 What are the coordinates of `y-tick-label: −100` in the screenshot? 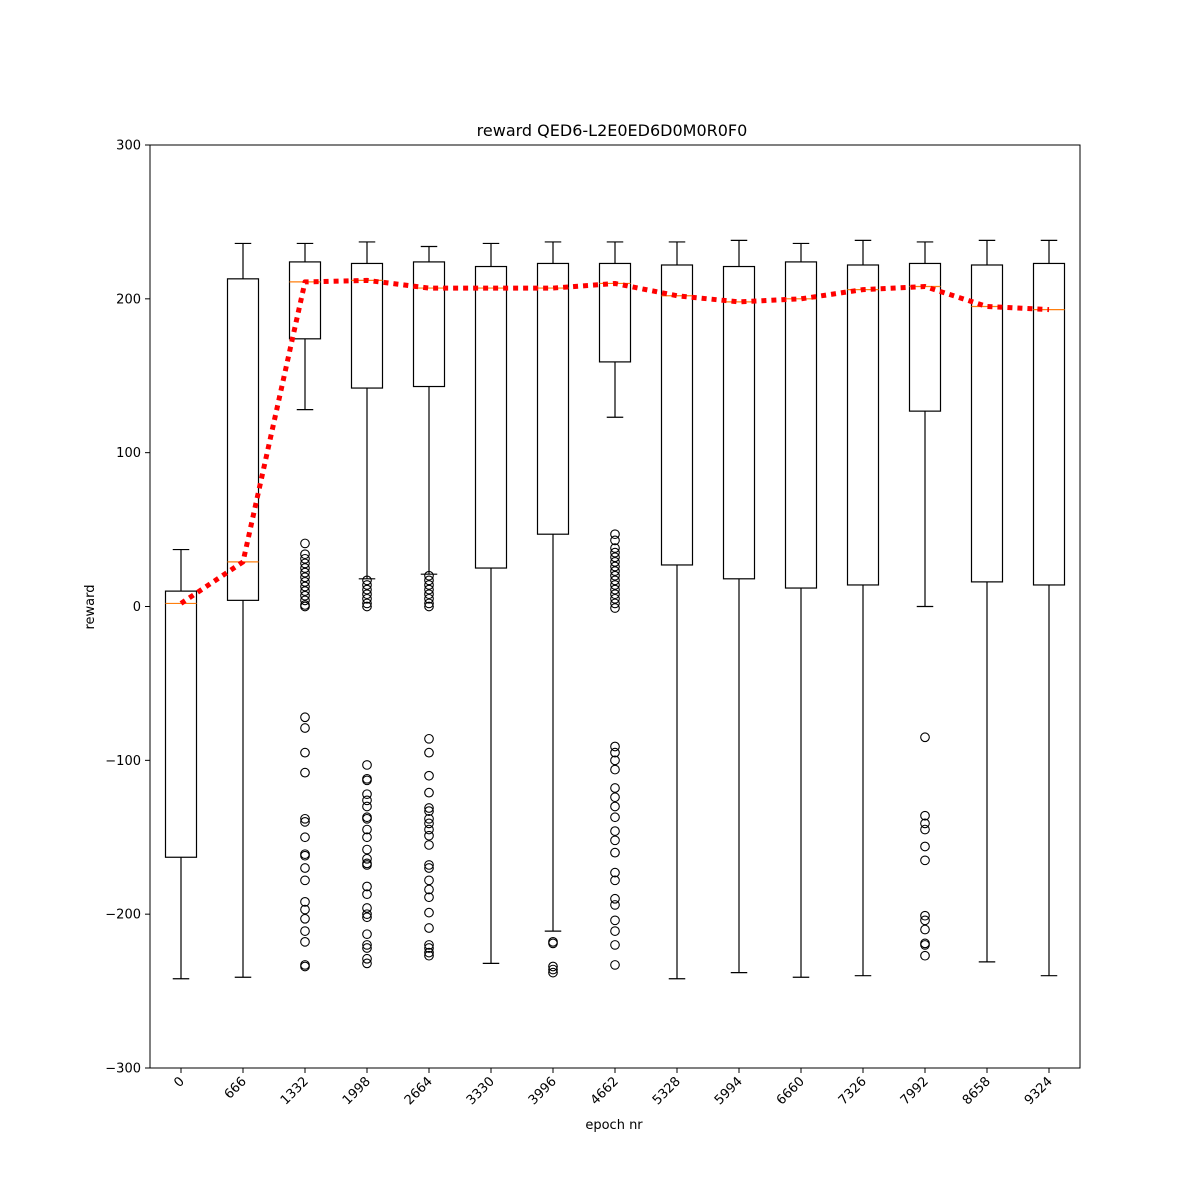 It's located at (123, 761).